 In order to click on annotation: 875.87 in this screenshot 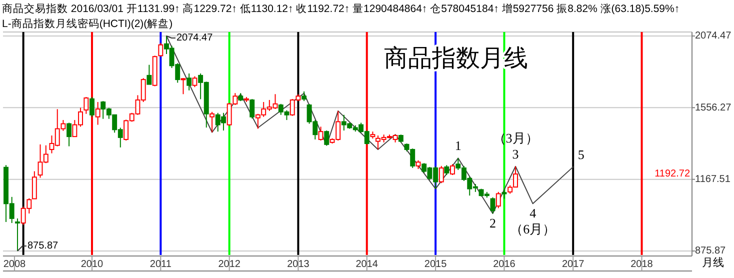, I will do `click(43, 246)`.